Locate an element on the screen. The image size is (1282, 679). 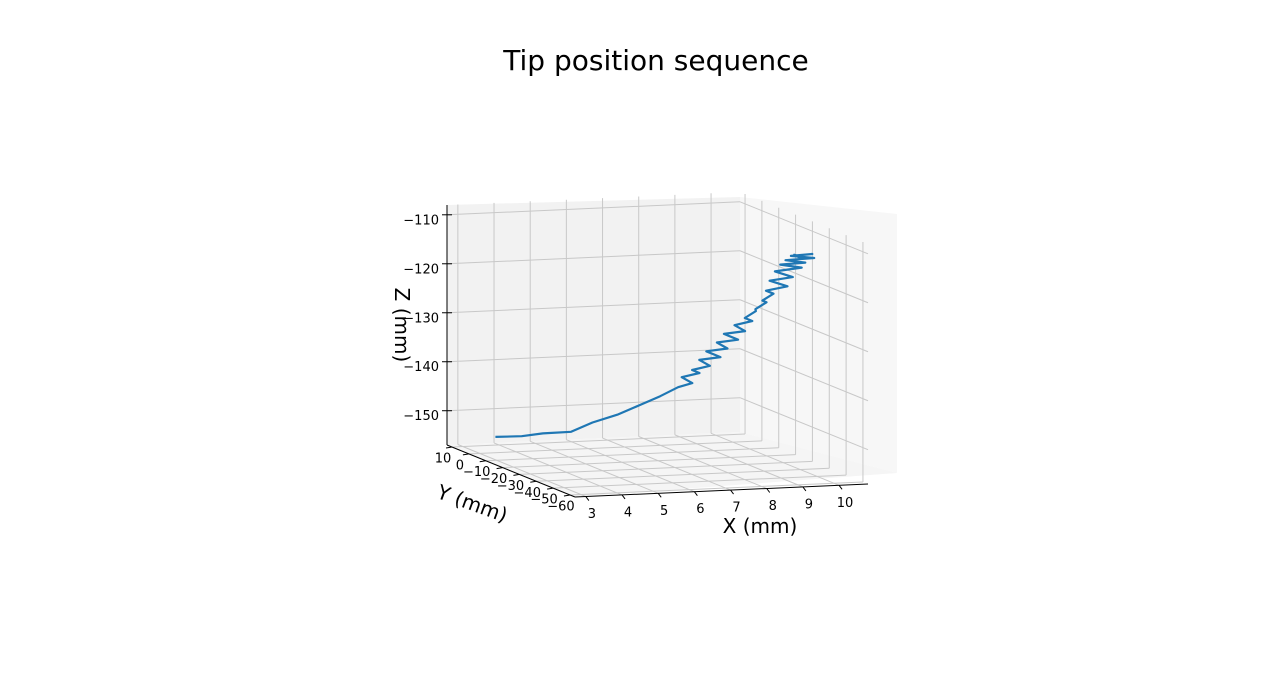
y-tick-label: −20 is located at coordinates (493, 479).